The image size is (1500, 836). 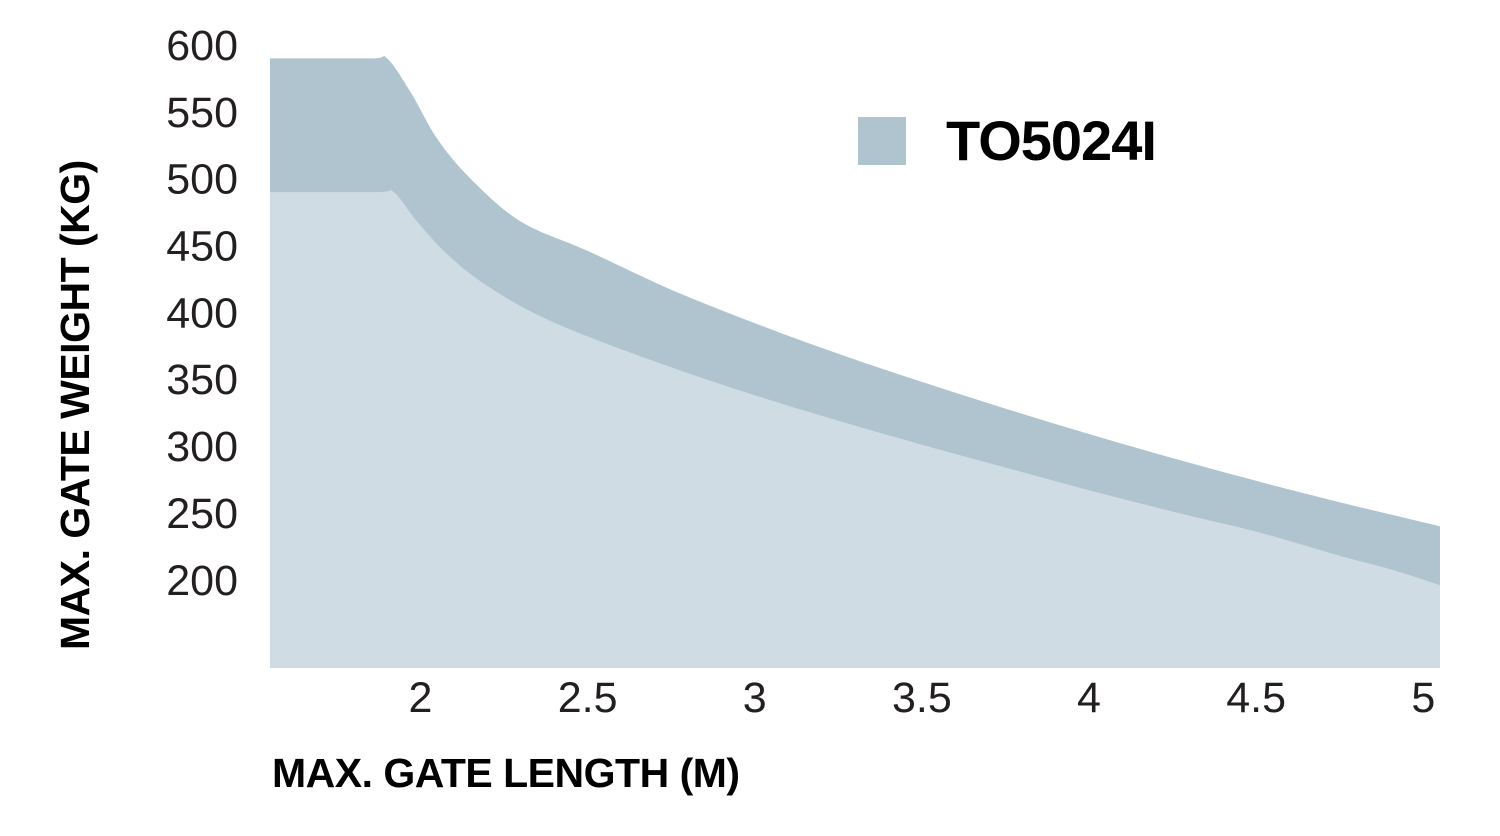 I want to click on y-axis-title: MAX. GATE WEIGHT (KG), so click(x=75, y=405).